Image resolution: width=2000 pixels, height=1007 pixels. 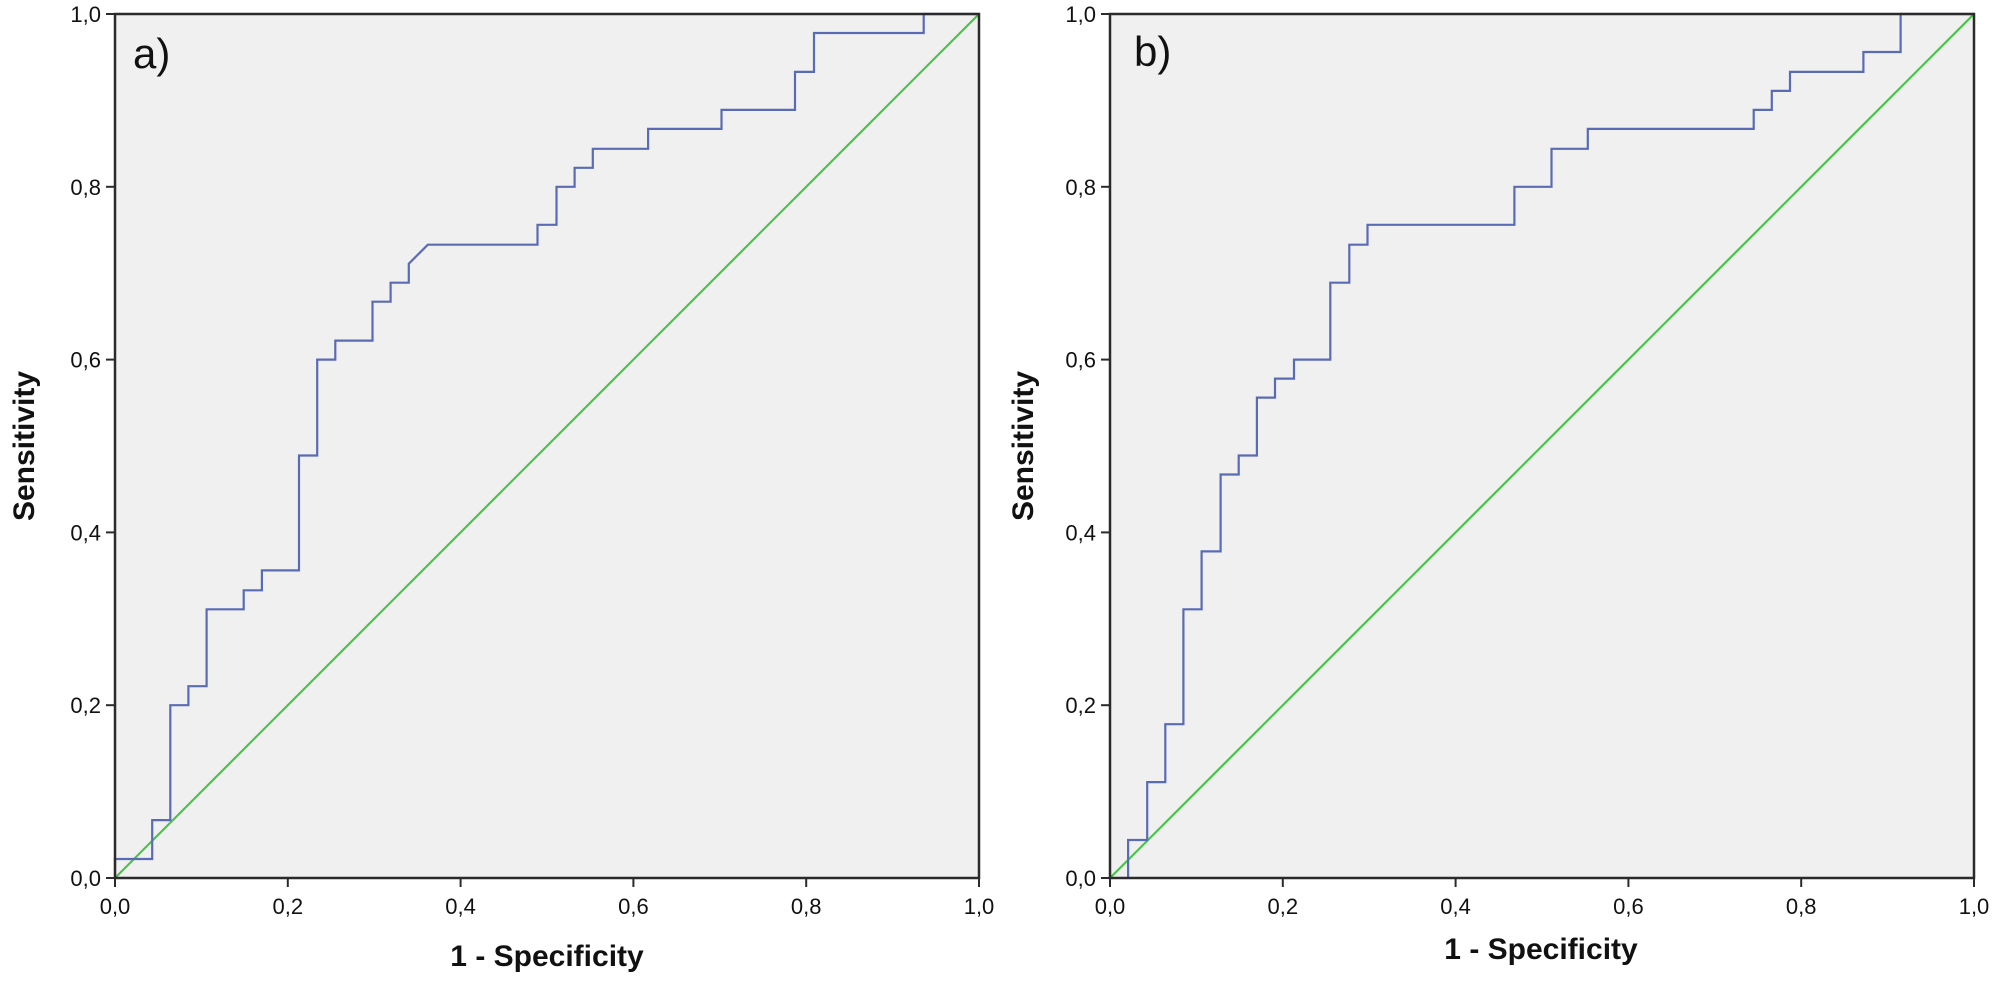 What do you see at coordinates (151, 53) in the screenshot?
I see `panel-letter: a)` at bounding box center [151, 53].